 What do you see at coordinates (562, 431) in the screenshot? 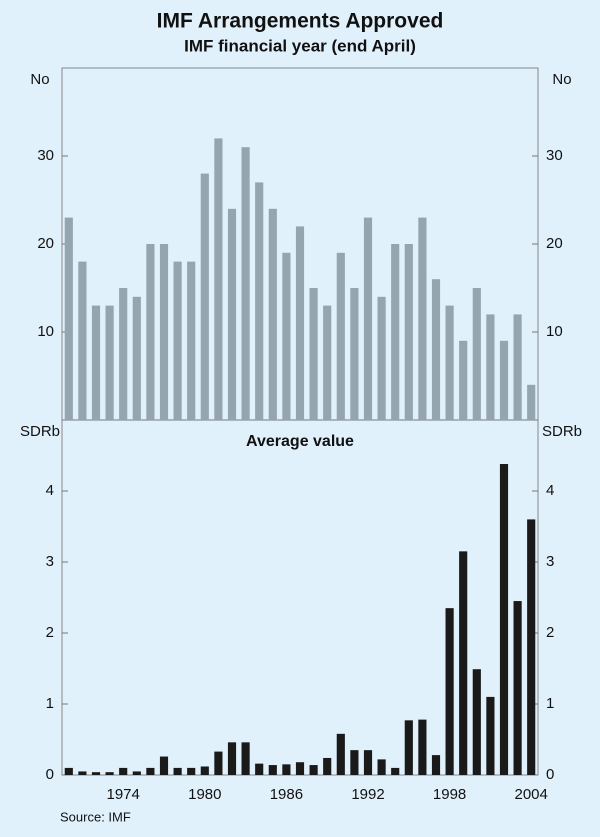
I see `y2-axis-label: SDRb` at bounding box center [562, 431].